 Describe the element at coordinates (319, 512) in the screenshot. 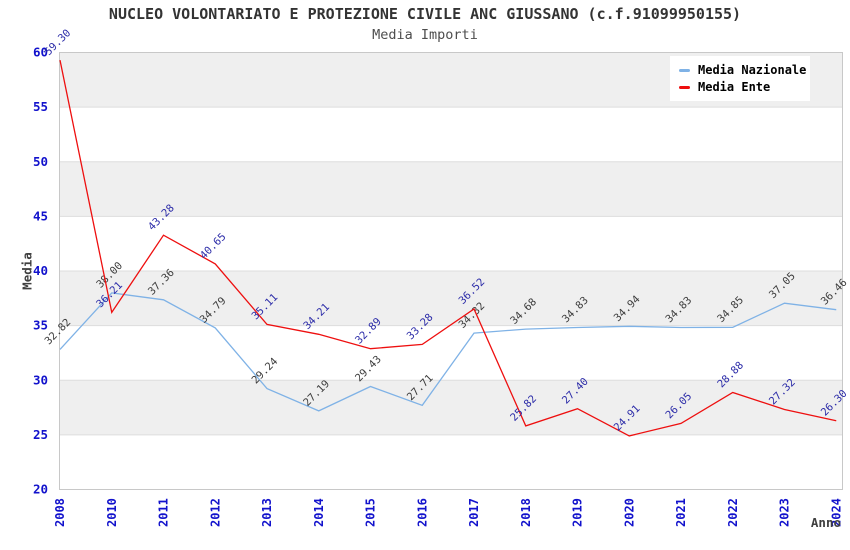

I see `x-tick-label: 2014` at that location.